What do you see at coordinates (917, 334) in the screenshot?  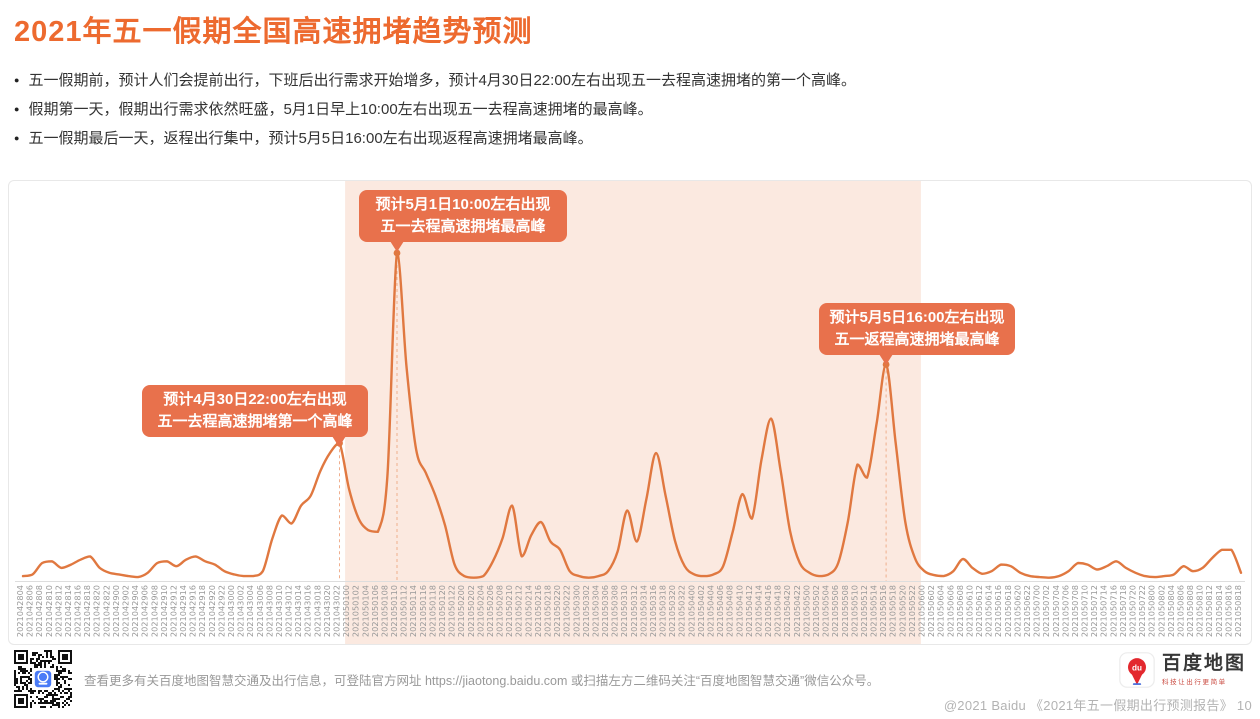 I see `annotation-callout-return-peak: 预计5月5日16:00左右出现 五一返程高速拥堵最高峰` at bounding box center [917, 334].